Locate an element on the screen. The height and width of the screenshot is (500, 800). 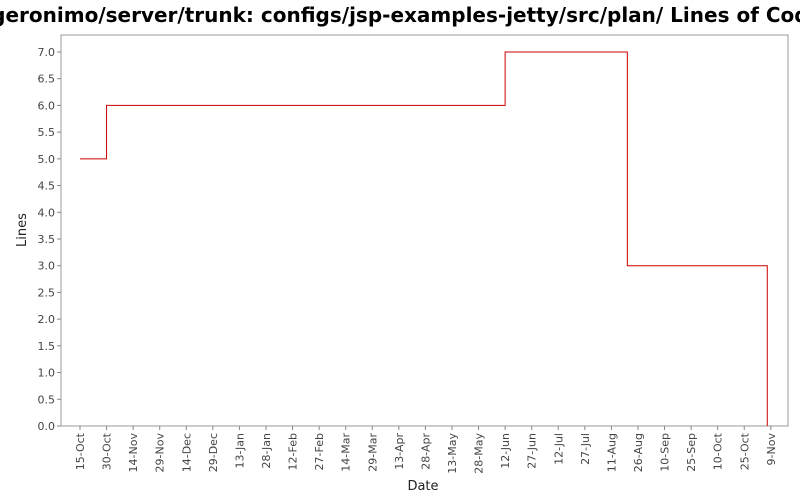
x-tick-label: 12-Feb is located at coordinates (293, 451).